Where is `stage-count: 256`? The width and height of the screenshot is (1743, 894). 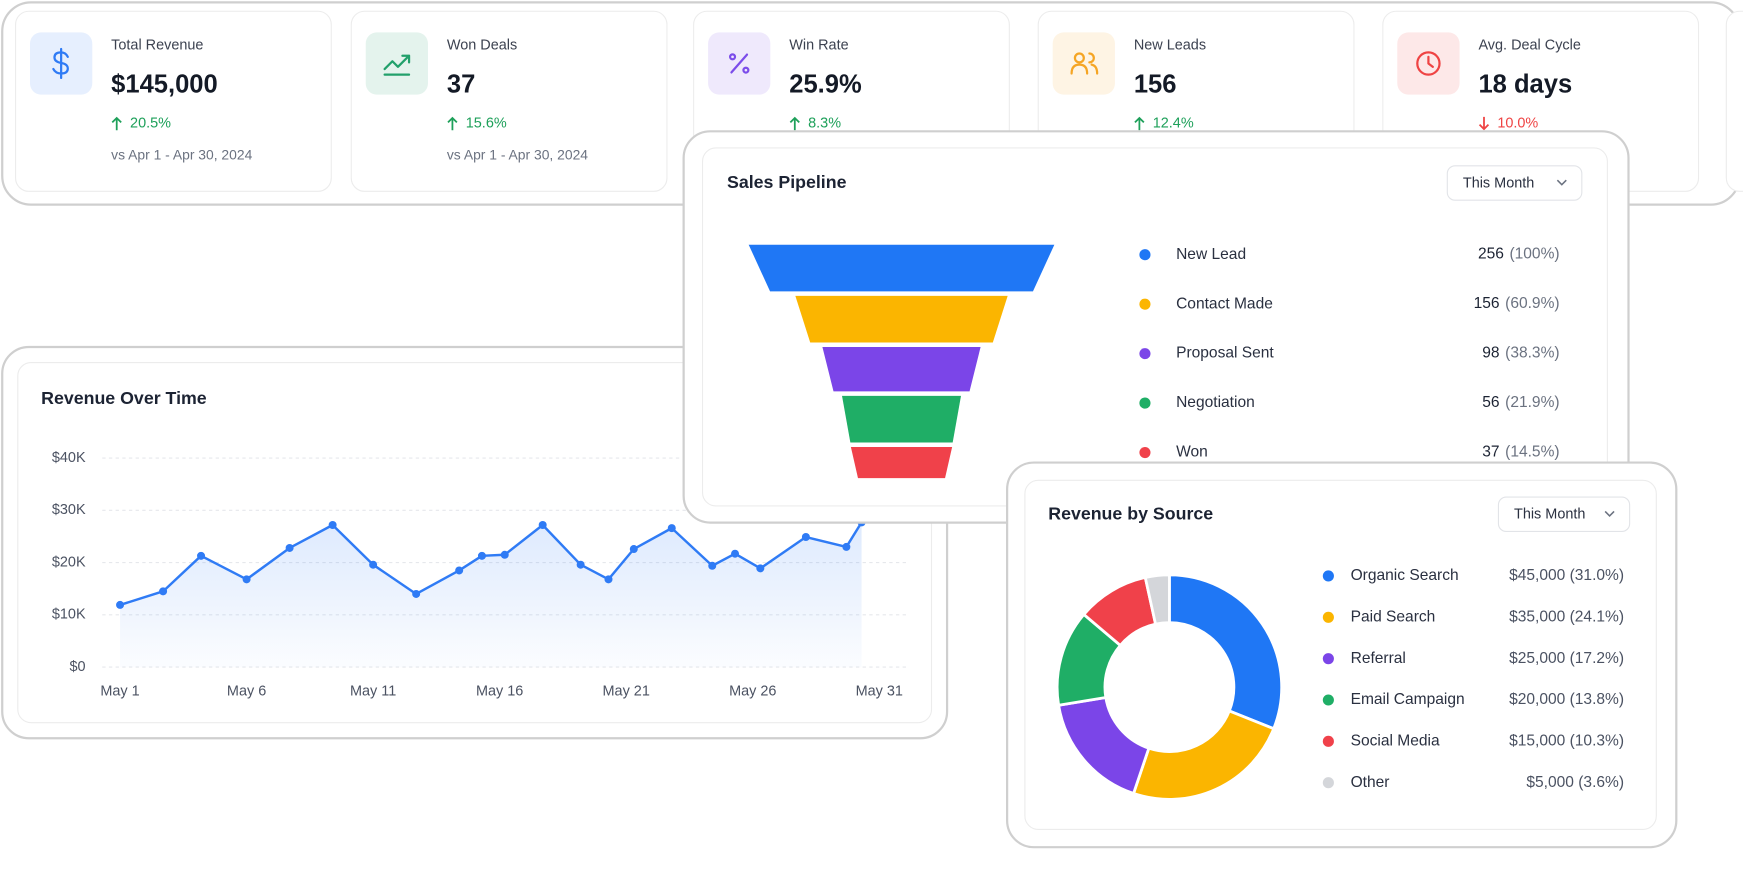 stage-count: 256 is located at coordinates (1491, 254).